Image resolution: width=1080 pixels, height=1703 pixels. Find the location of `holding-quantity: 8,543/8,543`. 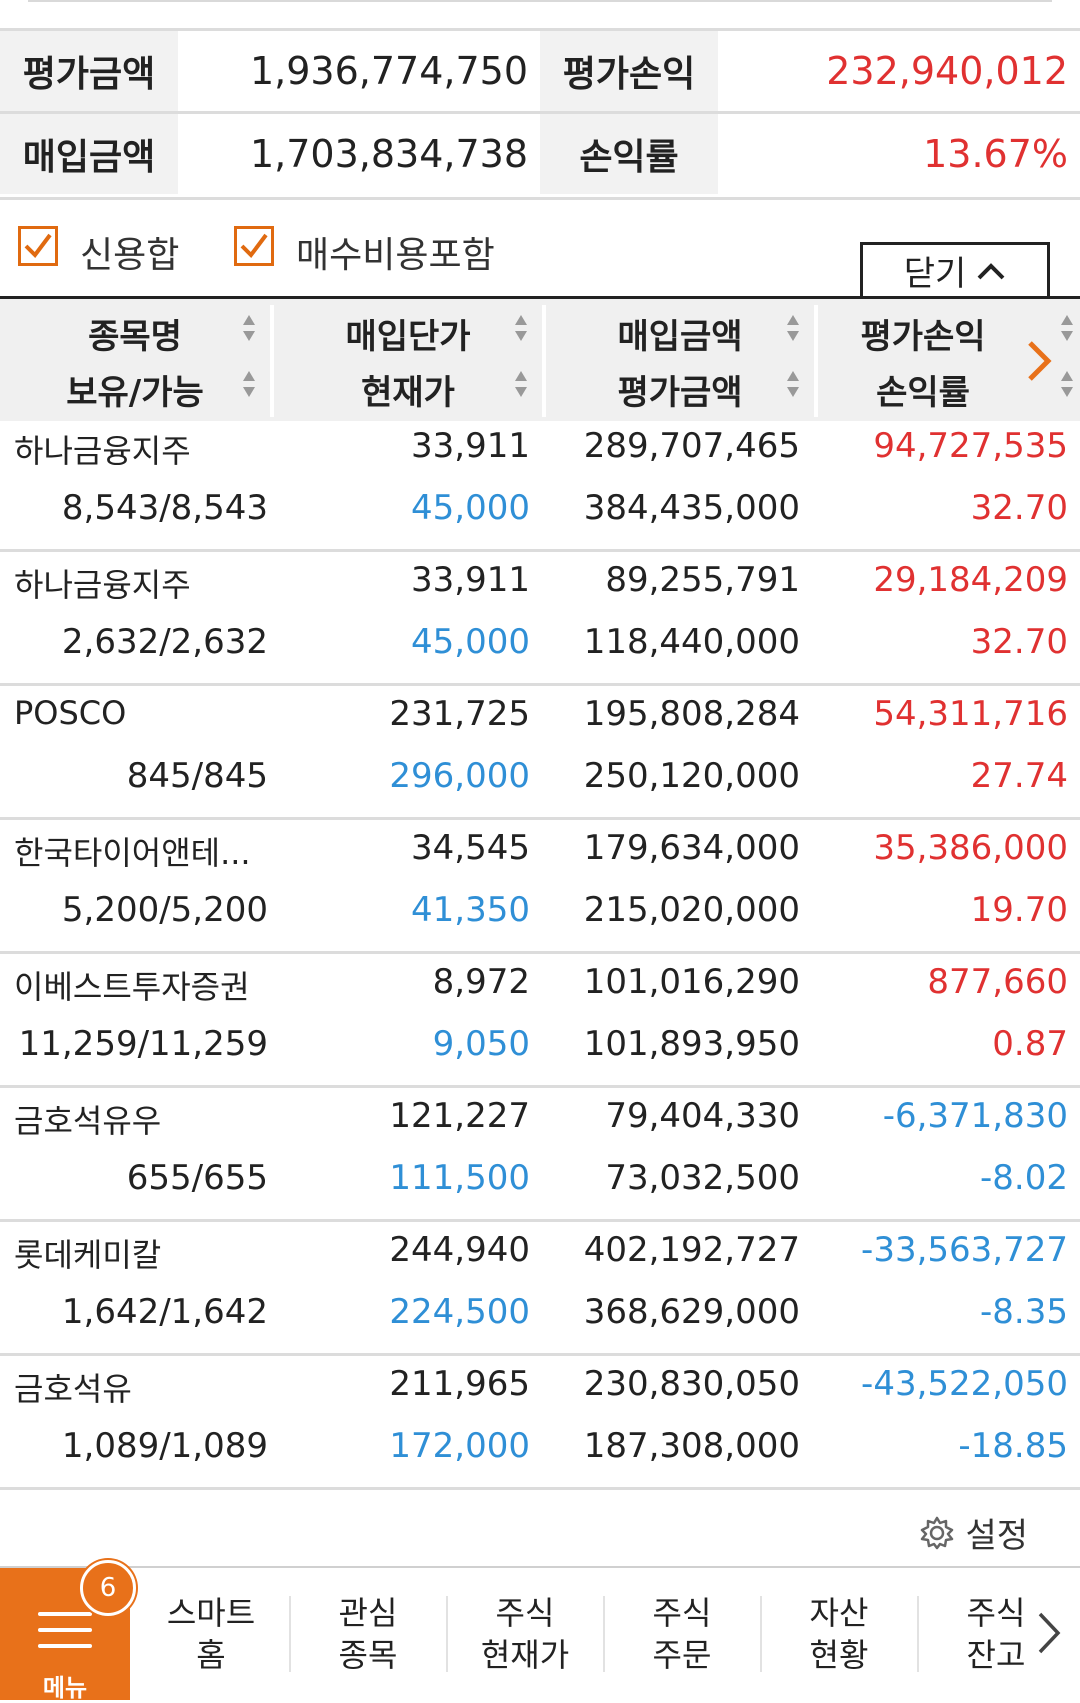

holding-quantity: 8,543/8,543 is located at coordinates (164, 508).